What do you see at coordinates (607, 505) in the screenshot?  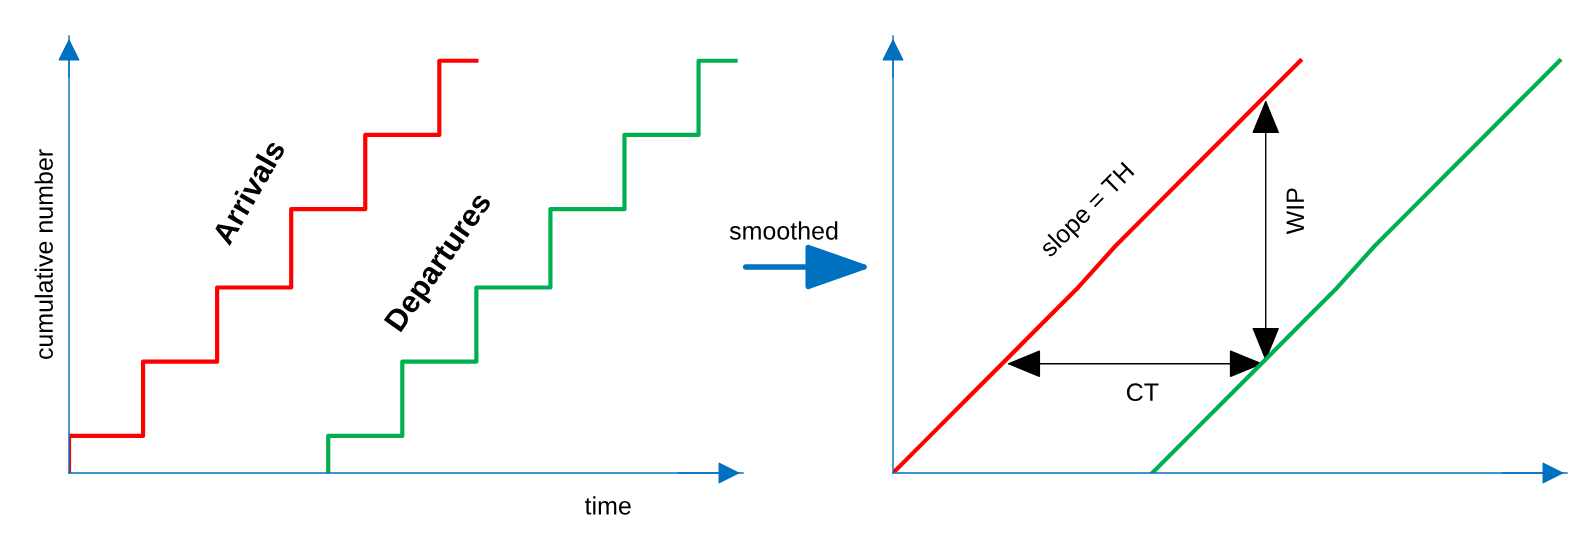 I see `x-axis-title: time` at bounding box center [607, 505].